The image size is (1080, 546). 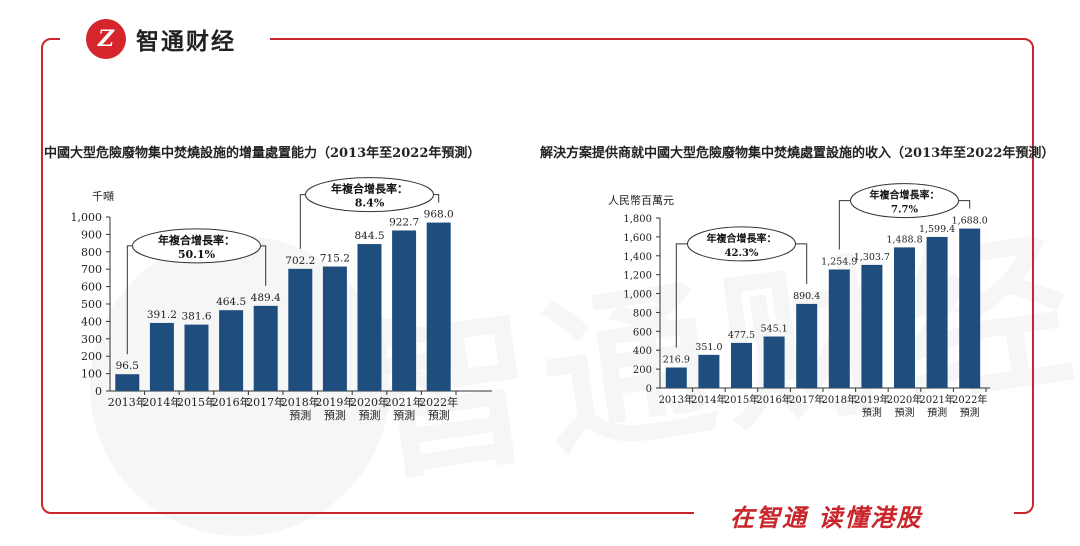 I want to click on y-tick-label: 200, so click(x=642, y=370).